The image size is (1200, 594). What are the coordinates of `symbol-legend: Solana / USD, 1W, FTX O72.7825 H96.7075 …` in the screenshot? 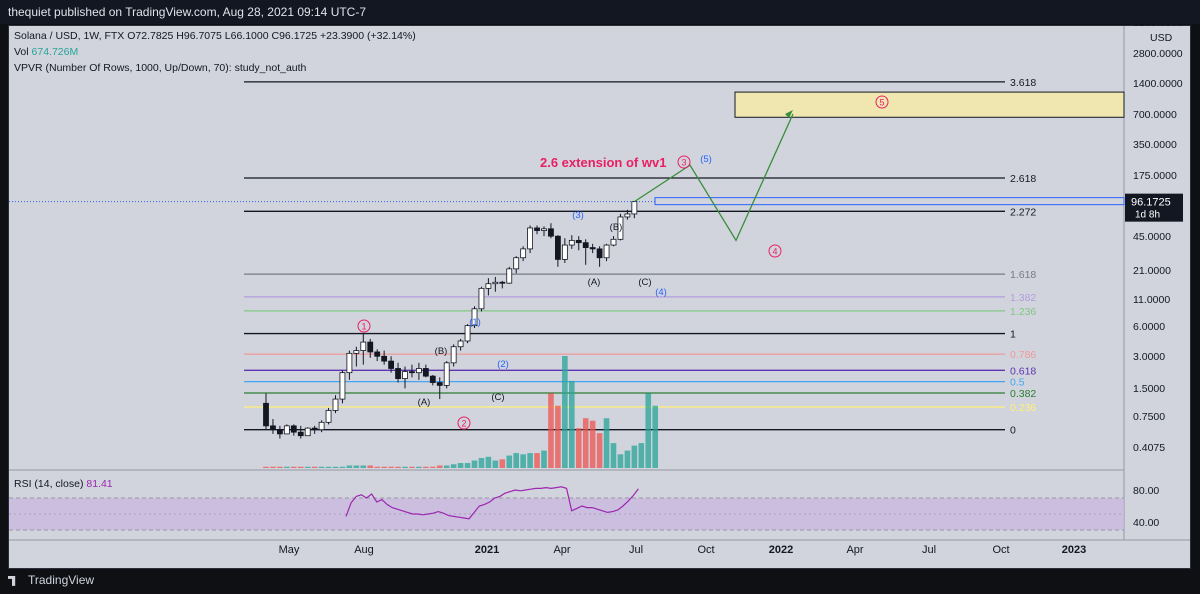 It's located at (215, 36).